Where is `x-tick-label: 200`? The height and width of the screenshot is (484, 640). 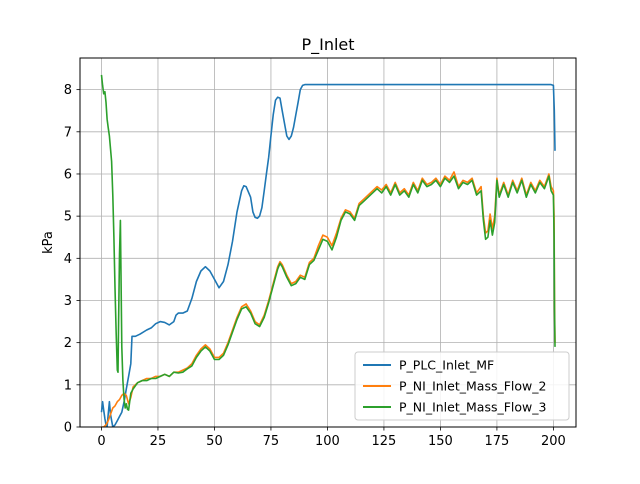 x-tick-label: 200 is located at coordinates (553, 441).